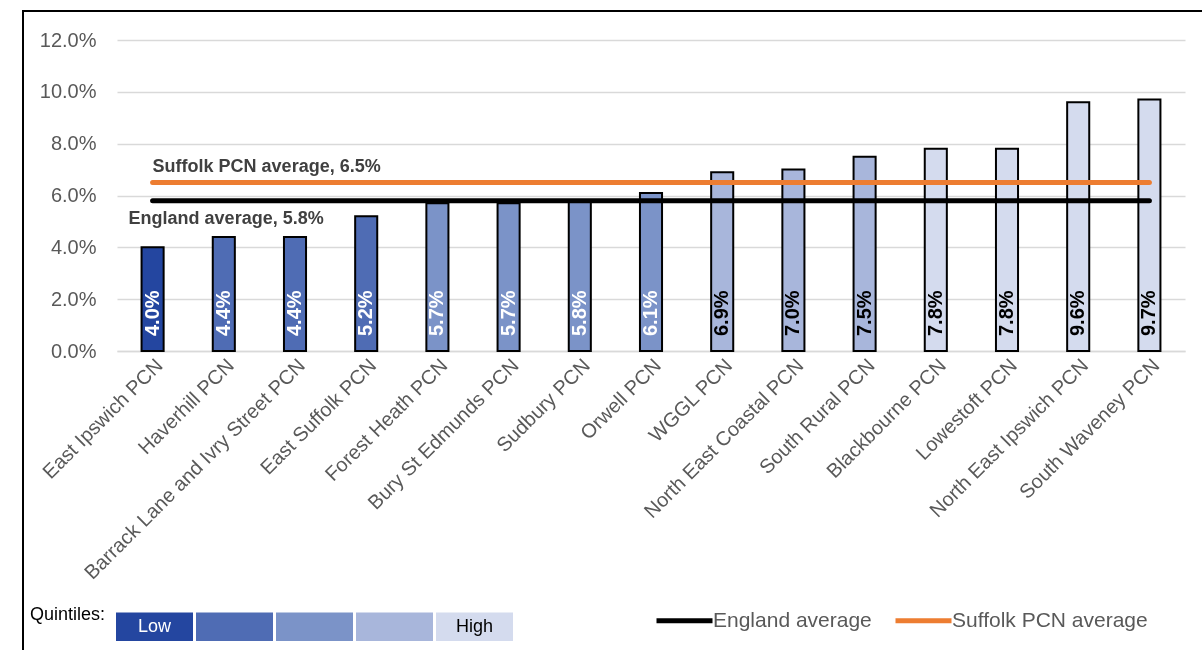 The image size is (1202, 650). I want to click on data-label: 7.0%, so click(792, 313).